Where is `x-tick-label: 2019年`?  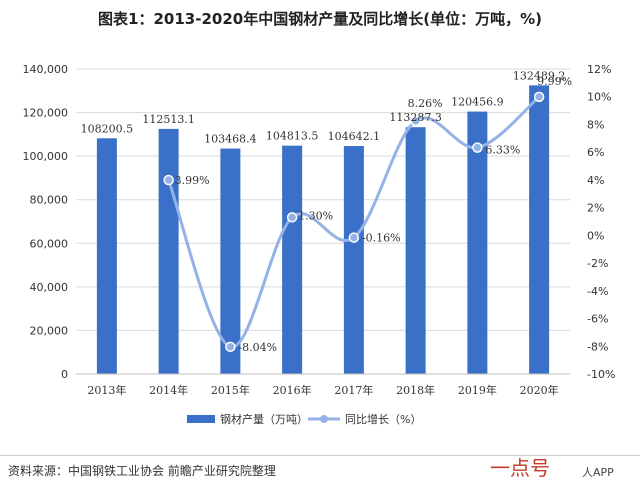 x-tick-label: 2019年 is located at coordinates (477, 390).